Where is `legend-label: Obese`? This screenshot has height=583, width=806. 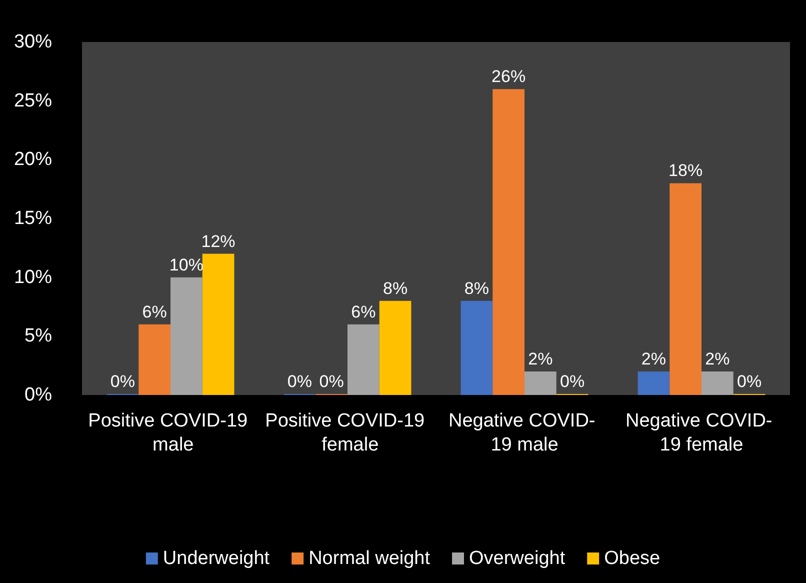
legend-label: Obese is located at coordinates (632, 558).